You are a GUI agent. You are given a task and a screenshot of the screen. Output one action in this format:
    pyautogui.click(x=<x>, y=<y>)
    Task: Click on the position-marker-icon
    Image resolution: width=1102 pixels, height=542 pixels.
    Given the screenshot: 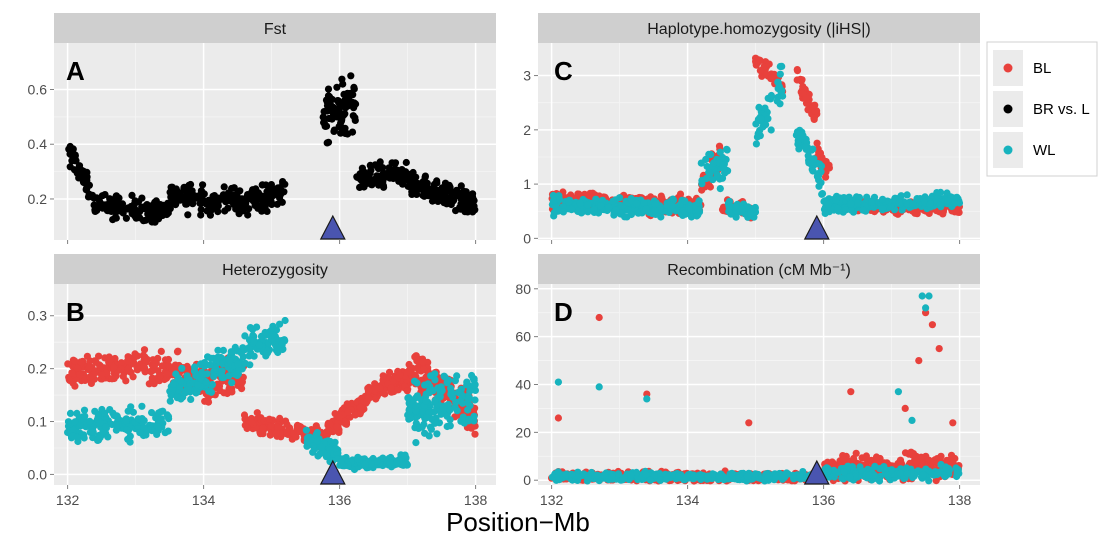 What is the action you would take?
    pyautogui.click(x=332, y=227)
    